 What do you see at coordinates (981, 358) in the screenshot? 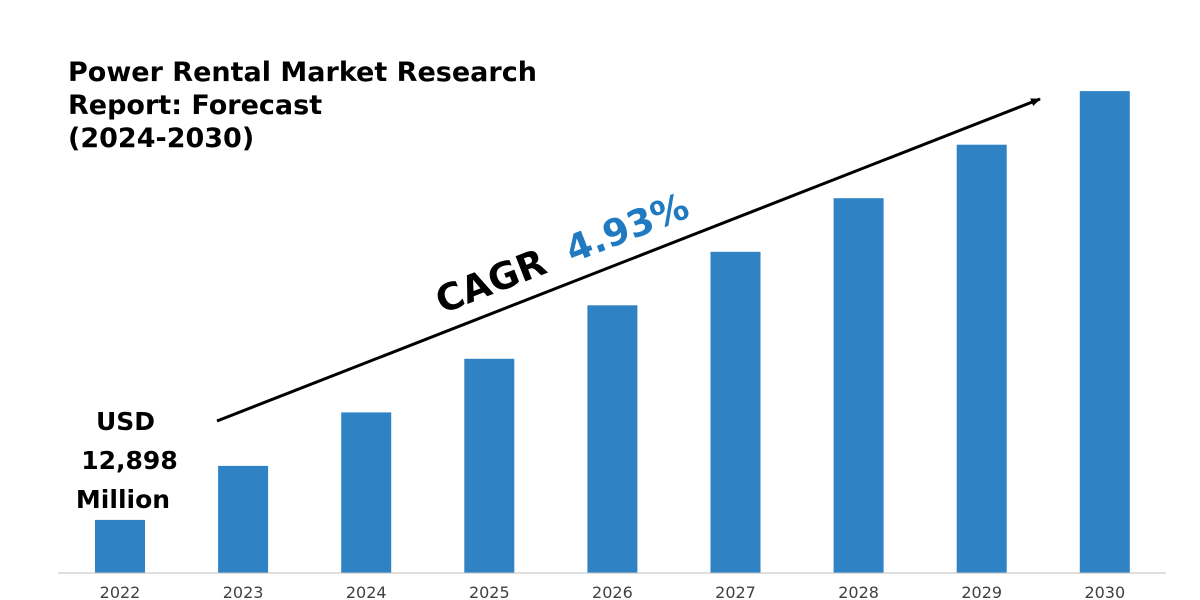
I see `bar-2029` at bounding box center [981, 358].